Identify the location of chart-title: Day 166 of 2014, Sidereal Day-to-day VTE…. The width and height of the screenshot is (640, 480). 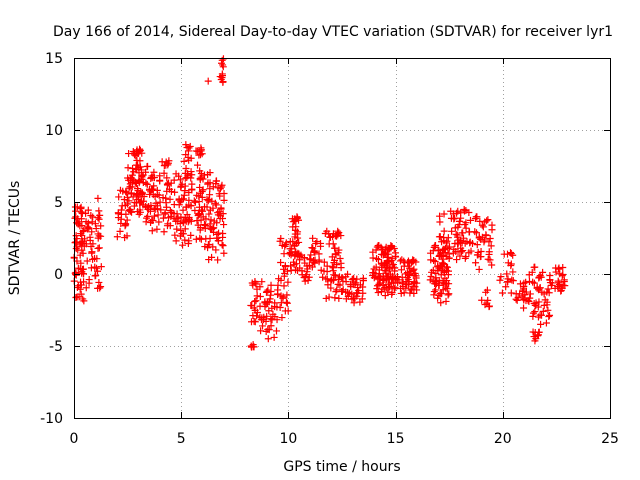
(333, 32).